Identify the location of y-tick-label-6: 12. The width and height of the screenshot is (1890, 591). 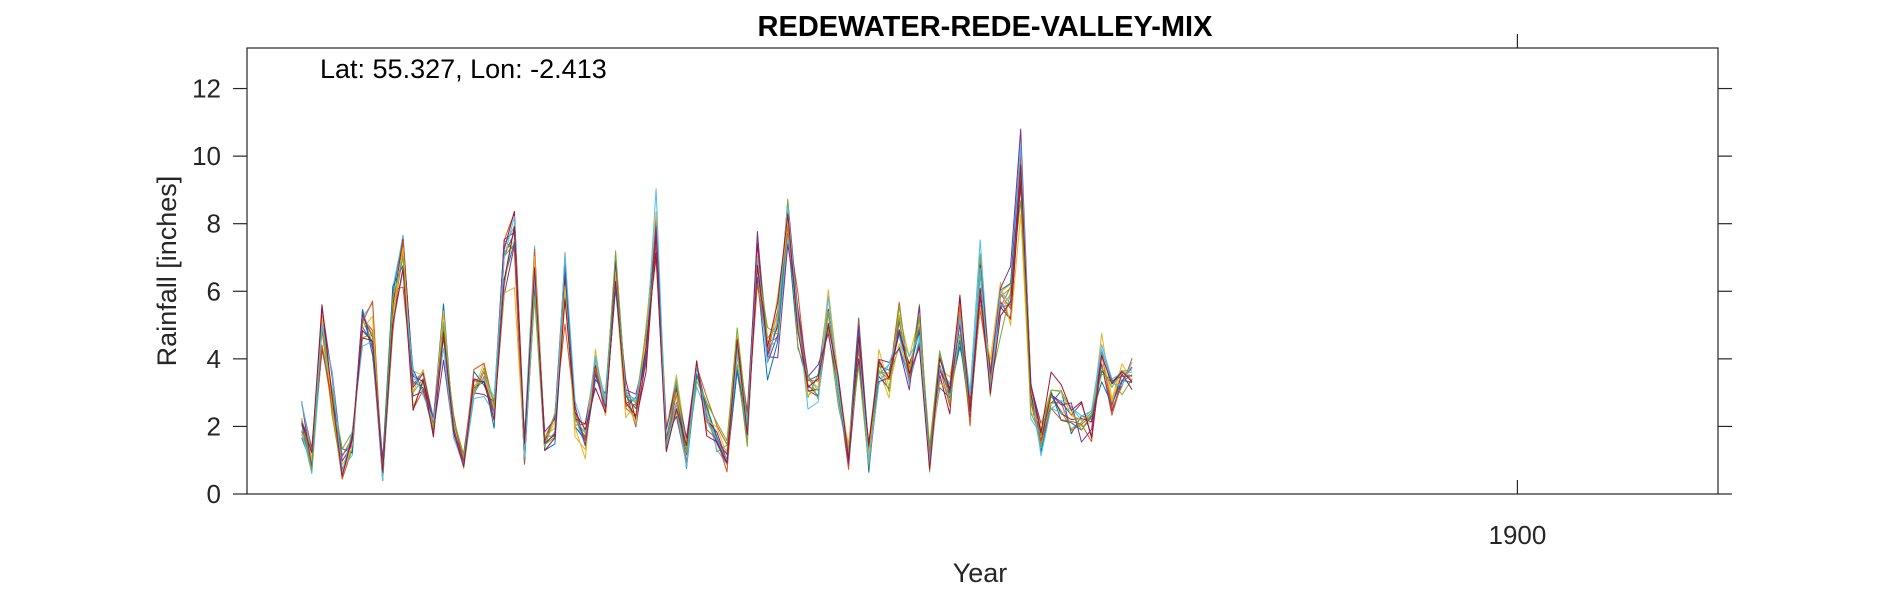
(206, 89).